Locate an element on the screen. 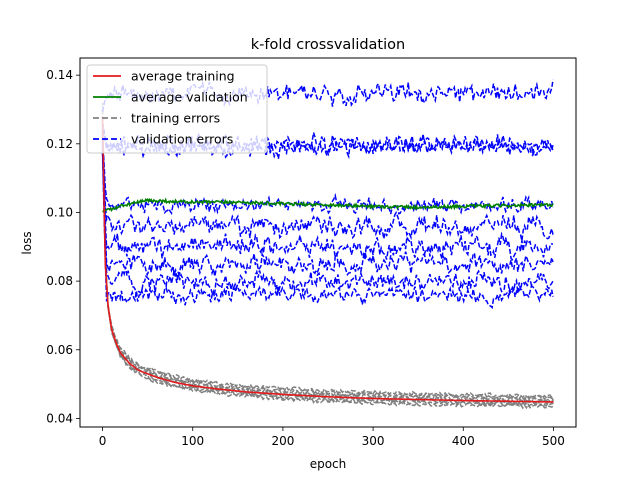 Image resolution: width=640 pixels, height=480 pixels. x-tick-label: 500 is located at coordinates (553, 441).